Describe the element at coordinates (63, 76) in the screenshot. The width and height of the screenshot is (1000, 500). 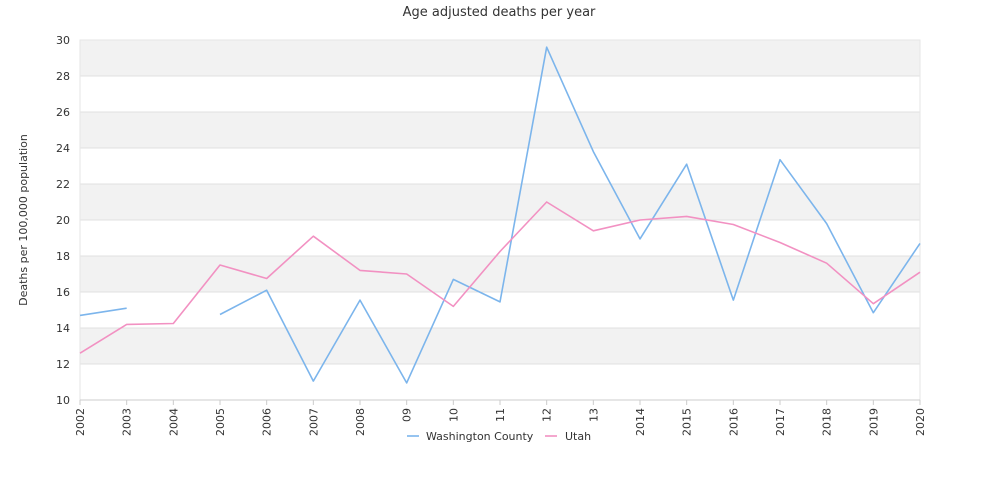
I see `y-tick-label: 28` at that location.